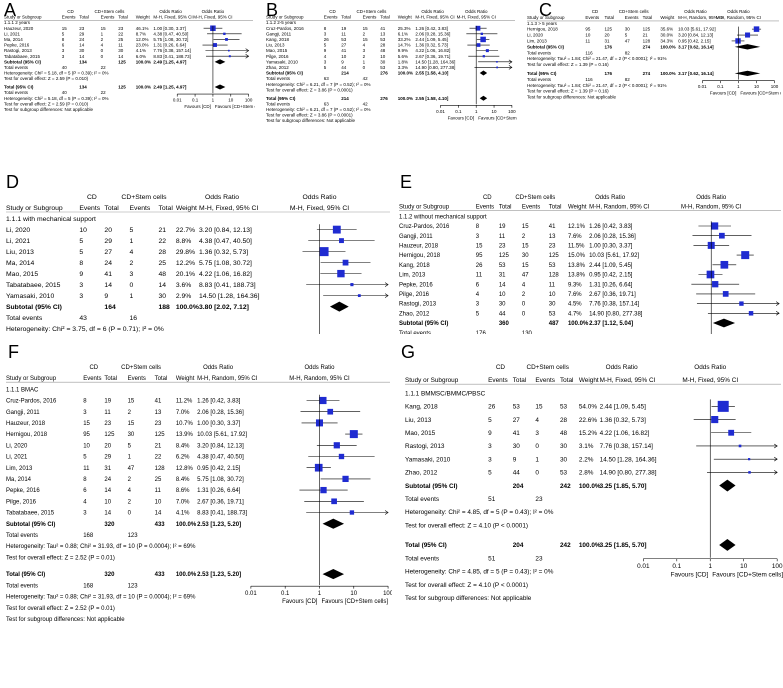 The height and width of the screenshot is (688, 783). I want to click on total-stem: 25, so click(162, 263).